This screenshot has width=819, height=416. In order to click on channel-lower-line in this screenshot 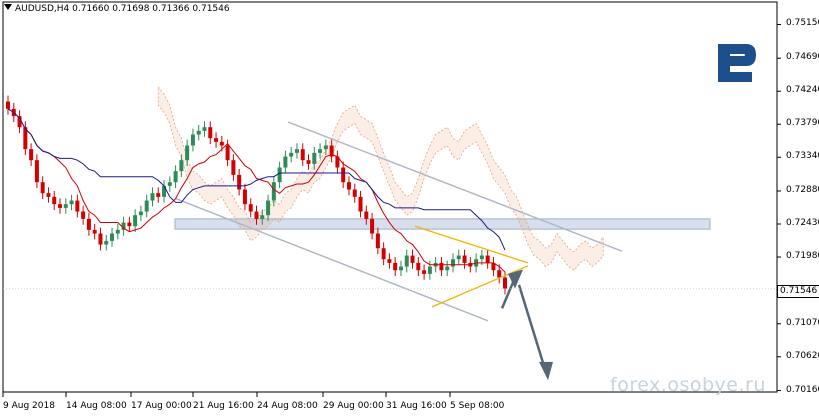, I will do `click(331, 259)`.